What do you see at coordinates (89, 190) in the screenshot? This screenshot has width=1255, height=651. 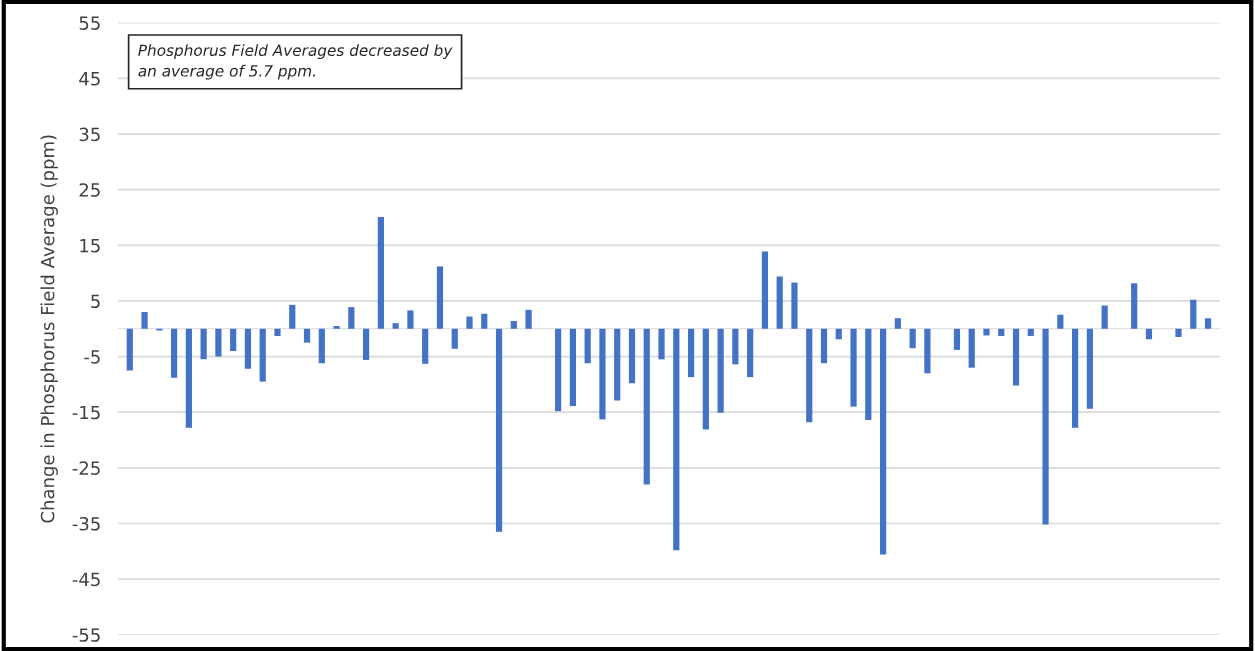 I see `y-tick-label: 25` at bounding box center [89, 190].